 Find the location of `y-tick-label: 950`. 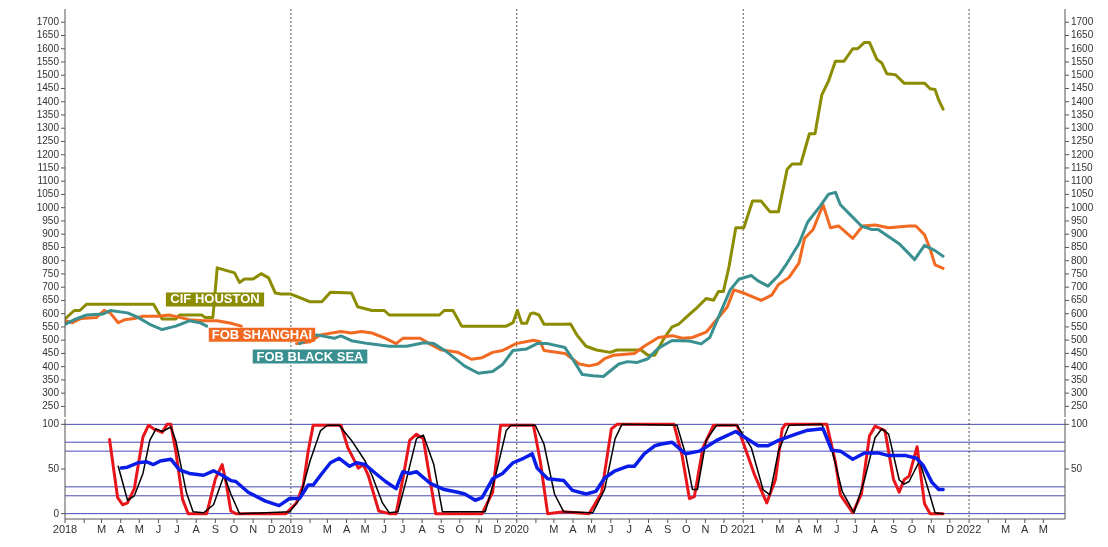

y-tick-label: 950 is located at coordinates (51, 220).